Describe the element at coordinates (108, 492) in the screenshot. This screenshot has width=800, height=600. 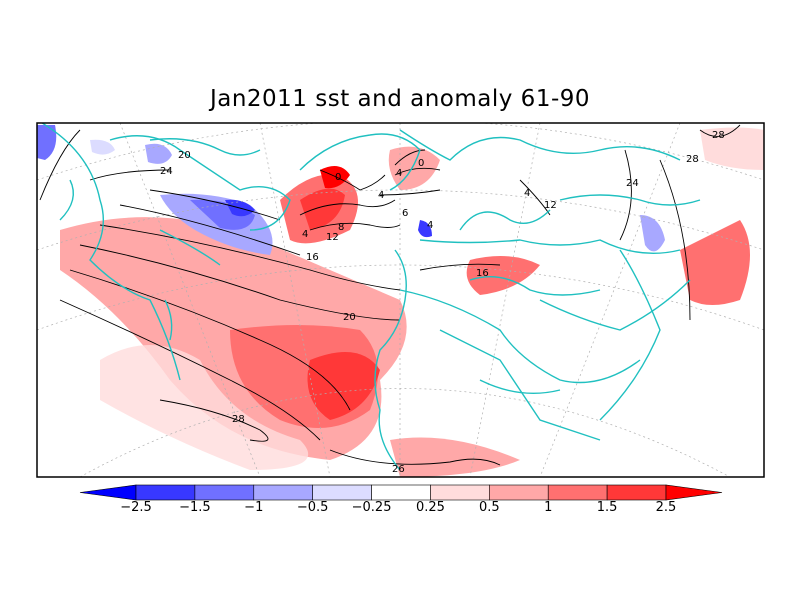
I see `colorbar-arrow-left` at that location.